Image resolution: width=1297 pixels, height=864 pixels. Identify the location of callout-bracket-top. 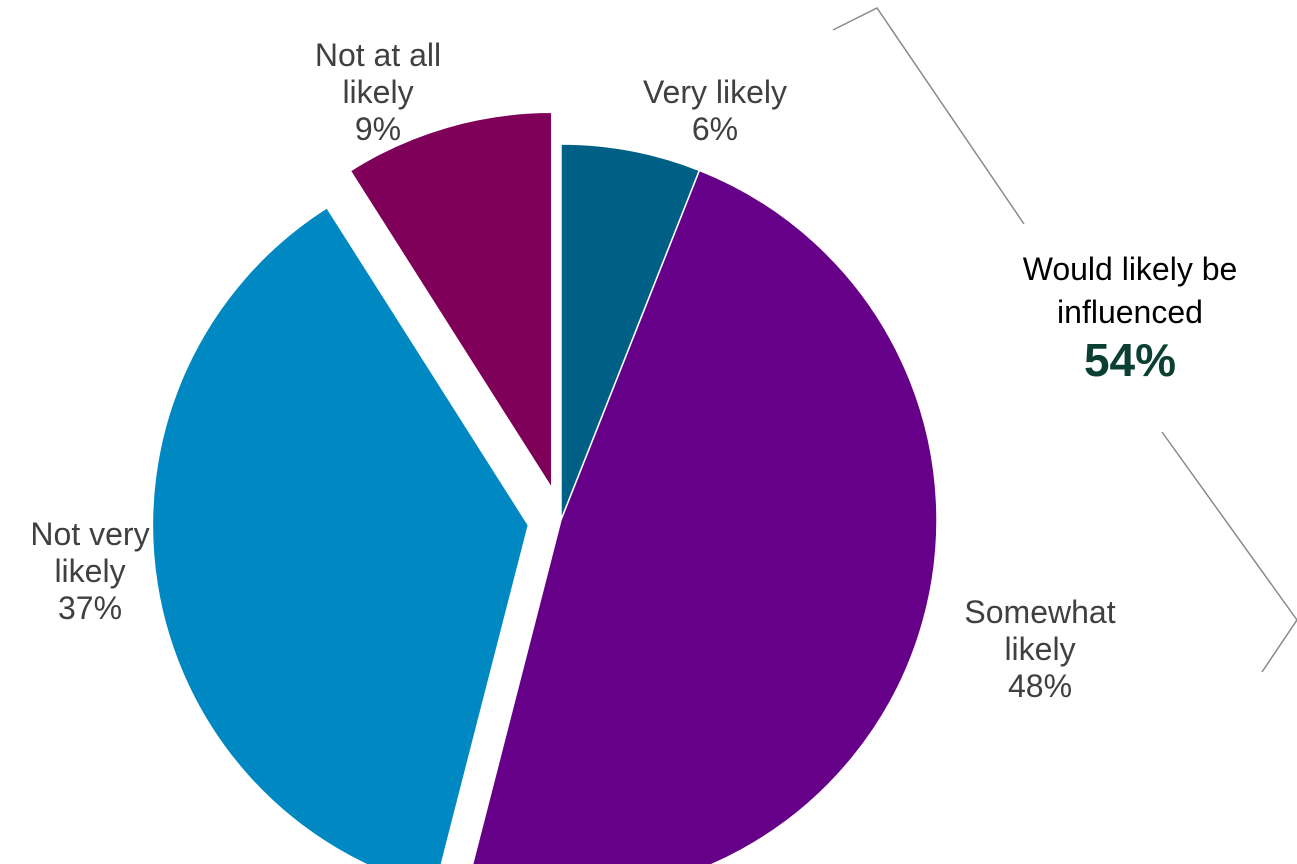
(928, 116).